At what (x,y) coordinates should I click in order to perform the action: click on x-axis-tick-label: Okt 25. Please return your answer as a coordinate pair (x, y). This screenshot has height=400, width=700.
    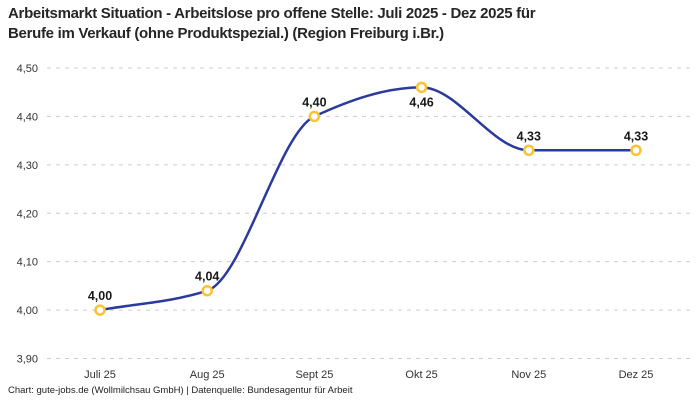
    Looking at the image, I should click on (421, 375).